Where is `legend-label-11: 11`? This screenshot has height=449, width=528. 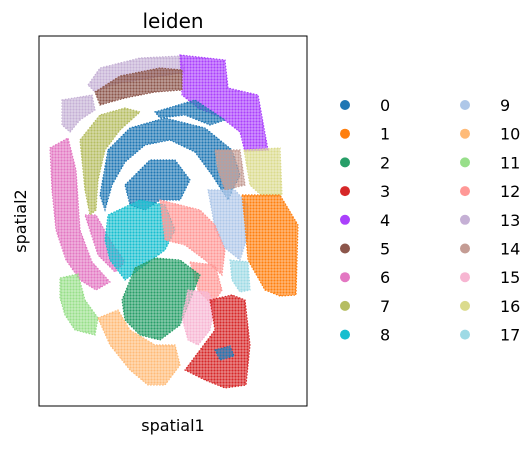 legend-label-11: 11 is located at coordinates (510, 162).